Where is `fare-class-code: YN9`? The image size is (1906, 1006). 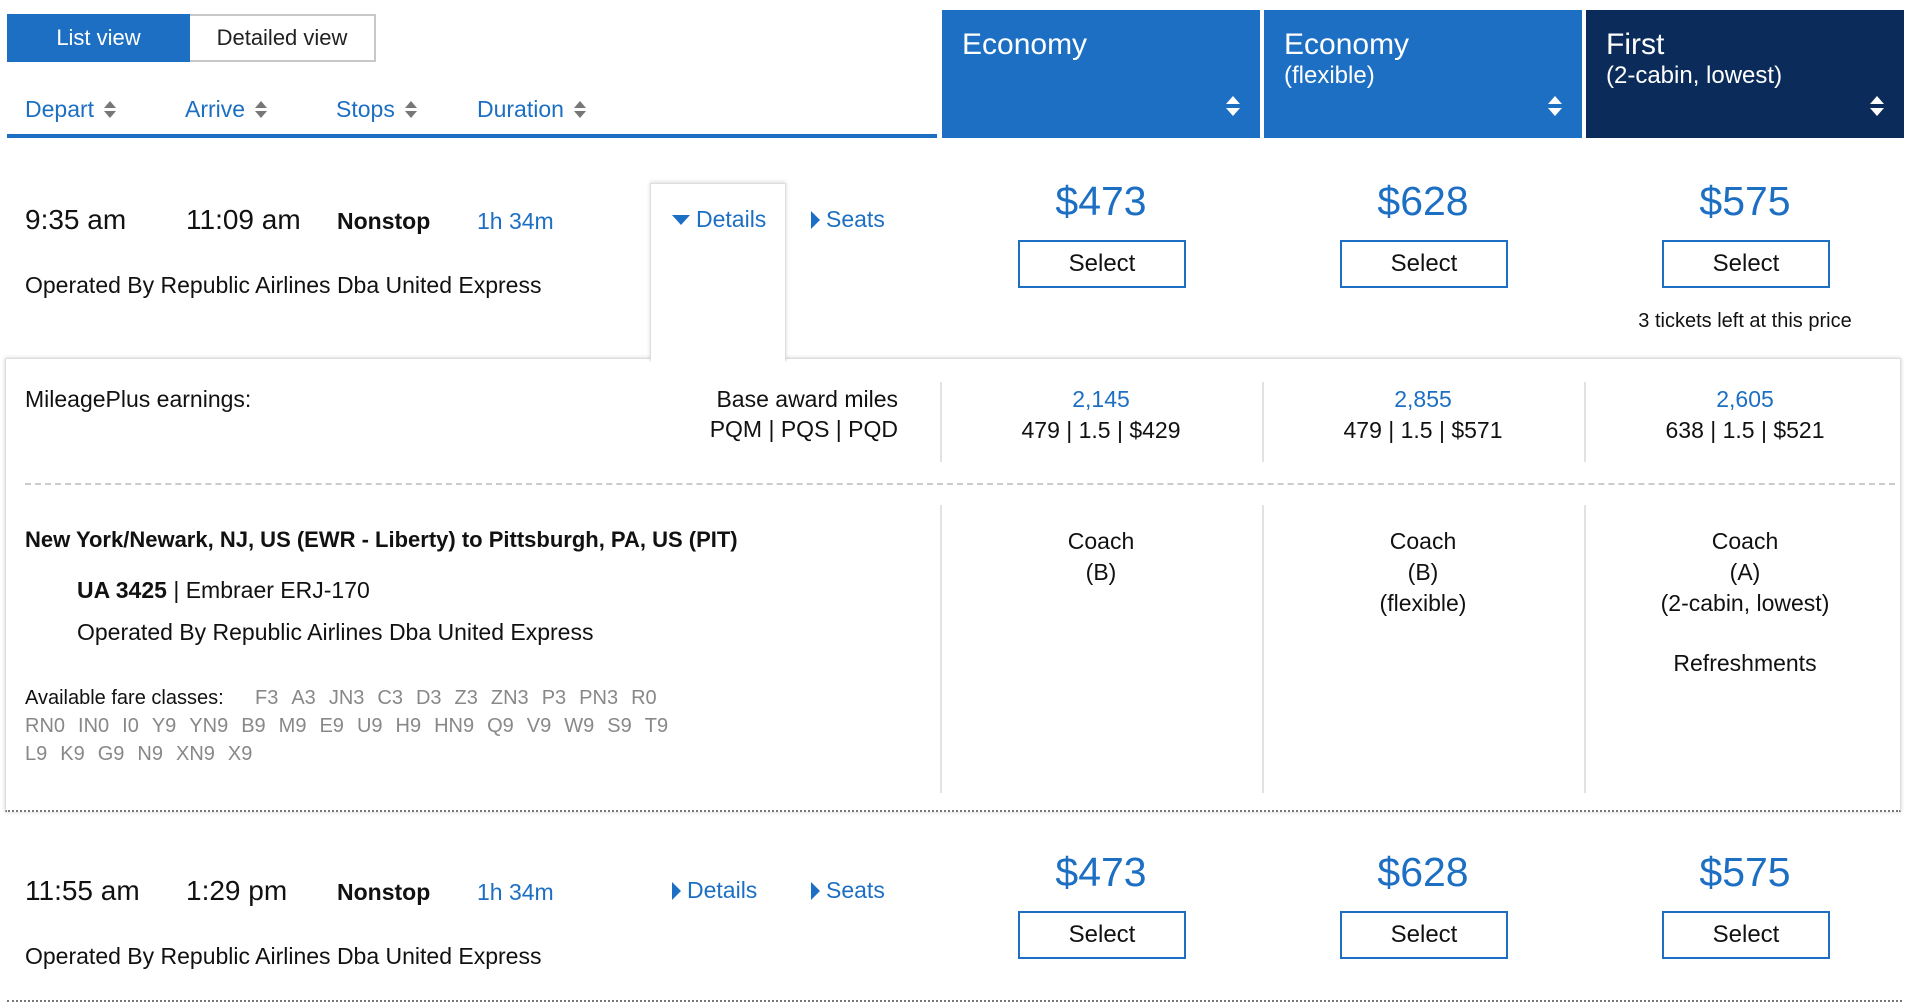 fare-class-code: YN9 is located at coordinates (209, 726).